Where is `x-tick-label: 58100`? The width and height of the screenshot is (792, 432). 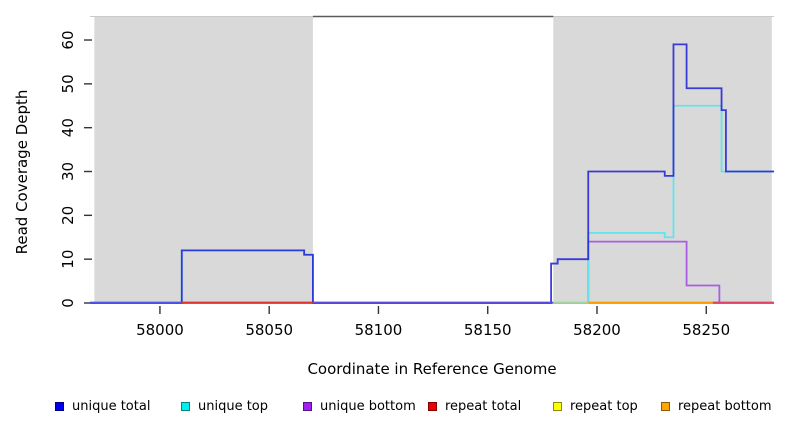
x-tick-label: 58100 is located at coordinates (379, 330).